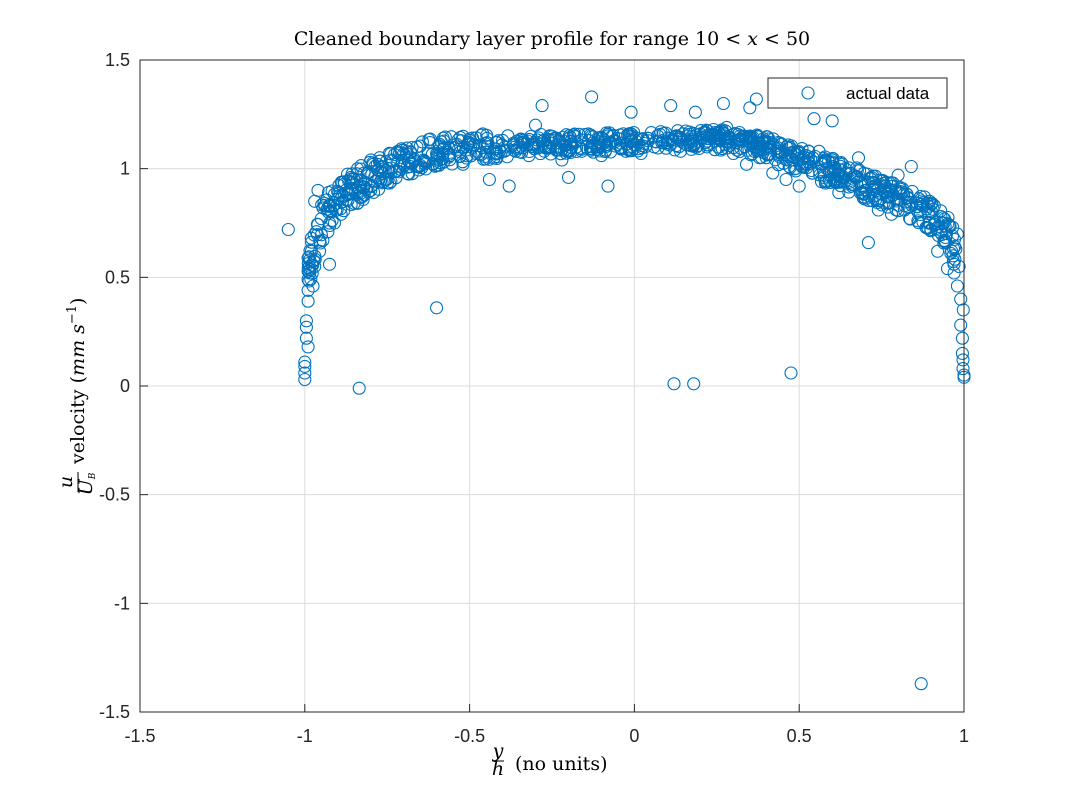 Image resolution: width=1067 pixels, height=800 pixels. I want to click on y-tick-label: 0, so click(125, 386).